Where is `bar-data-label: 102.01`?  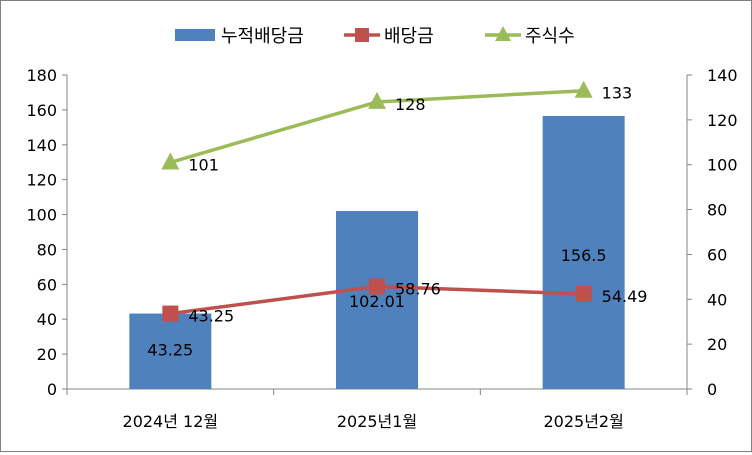 bar-data-label: 102.01 is located at coordinates (377, 301).